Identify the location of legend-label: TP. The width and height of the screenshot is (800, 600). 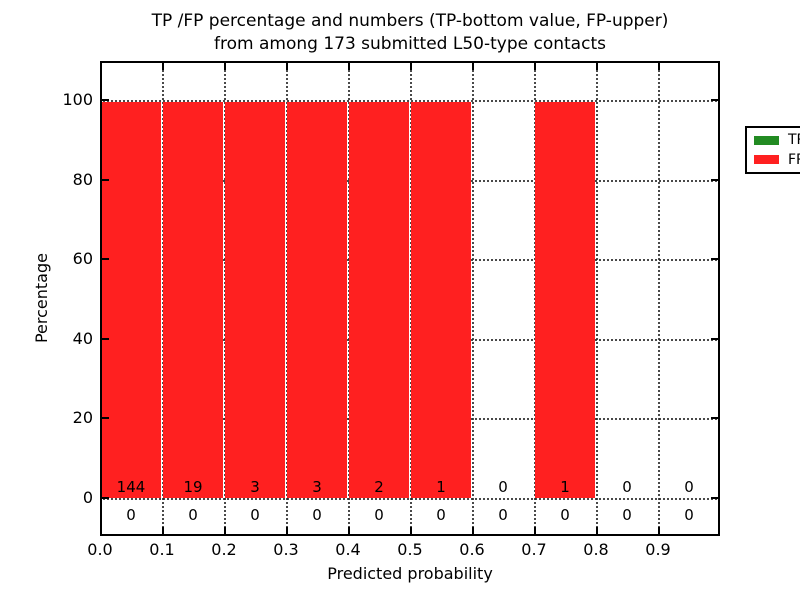
(794, 140).